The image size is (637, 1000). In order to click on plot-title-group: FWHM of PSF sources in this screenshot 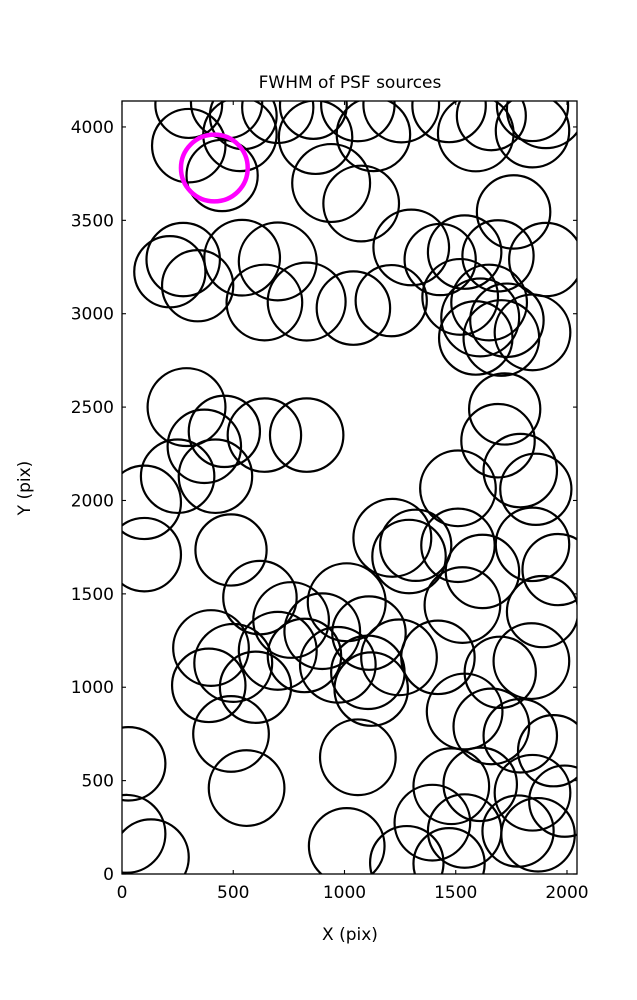, I will do `click(350, 83)`.